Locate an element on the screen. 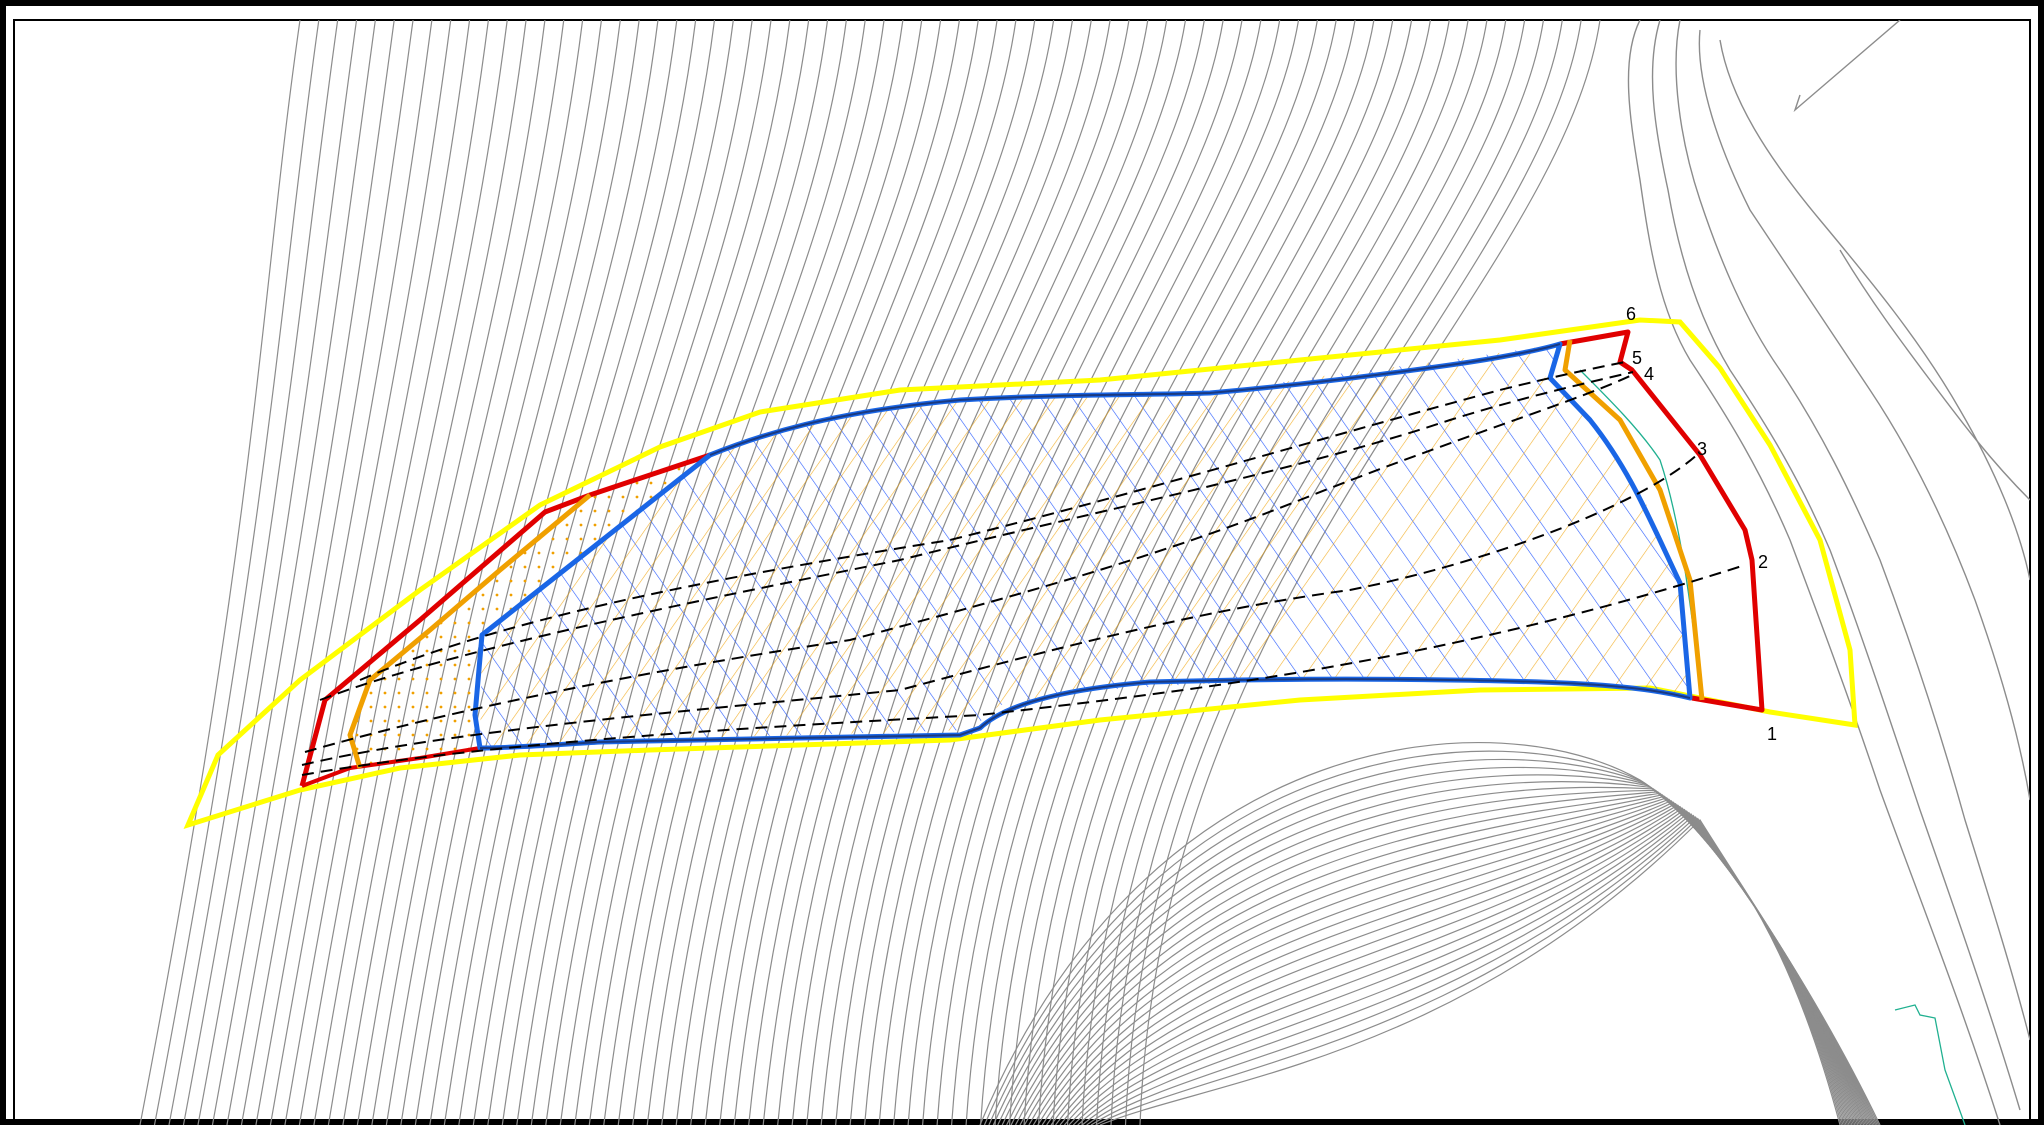 The image size is (2044, 1125). red-boundary is located at coordinates (505, 619).